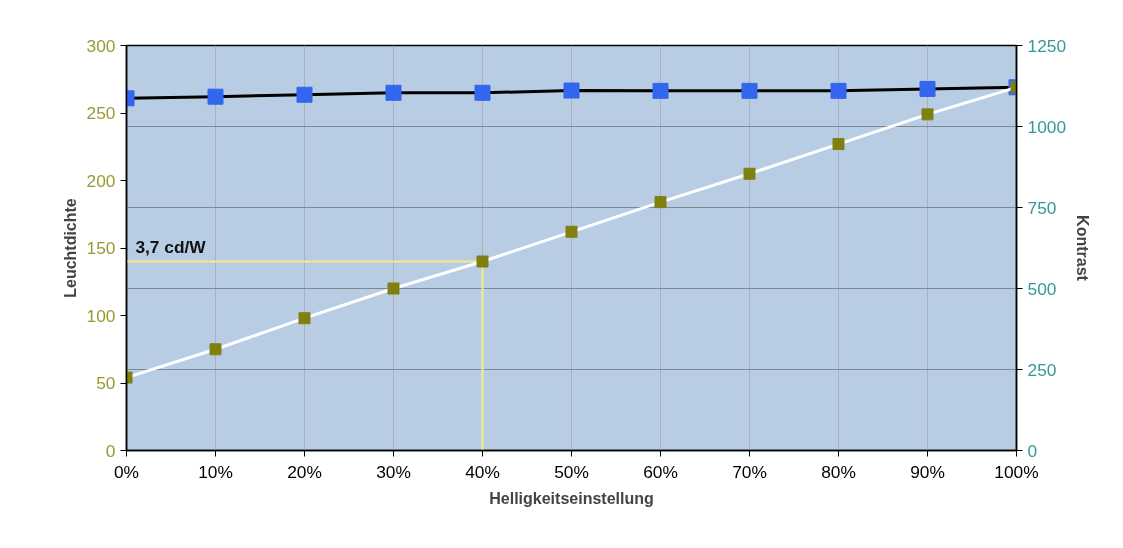 The width and height of the screenshot is (1123, 548). Describe the element at coordinates (482, 471) in the screenshot. I see `x-tick-label: 40%` at that location.